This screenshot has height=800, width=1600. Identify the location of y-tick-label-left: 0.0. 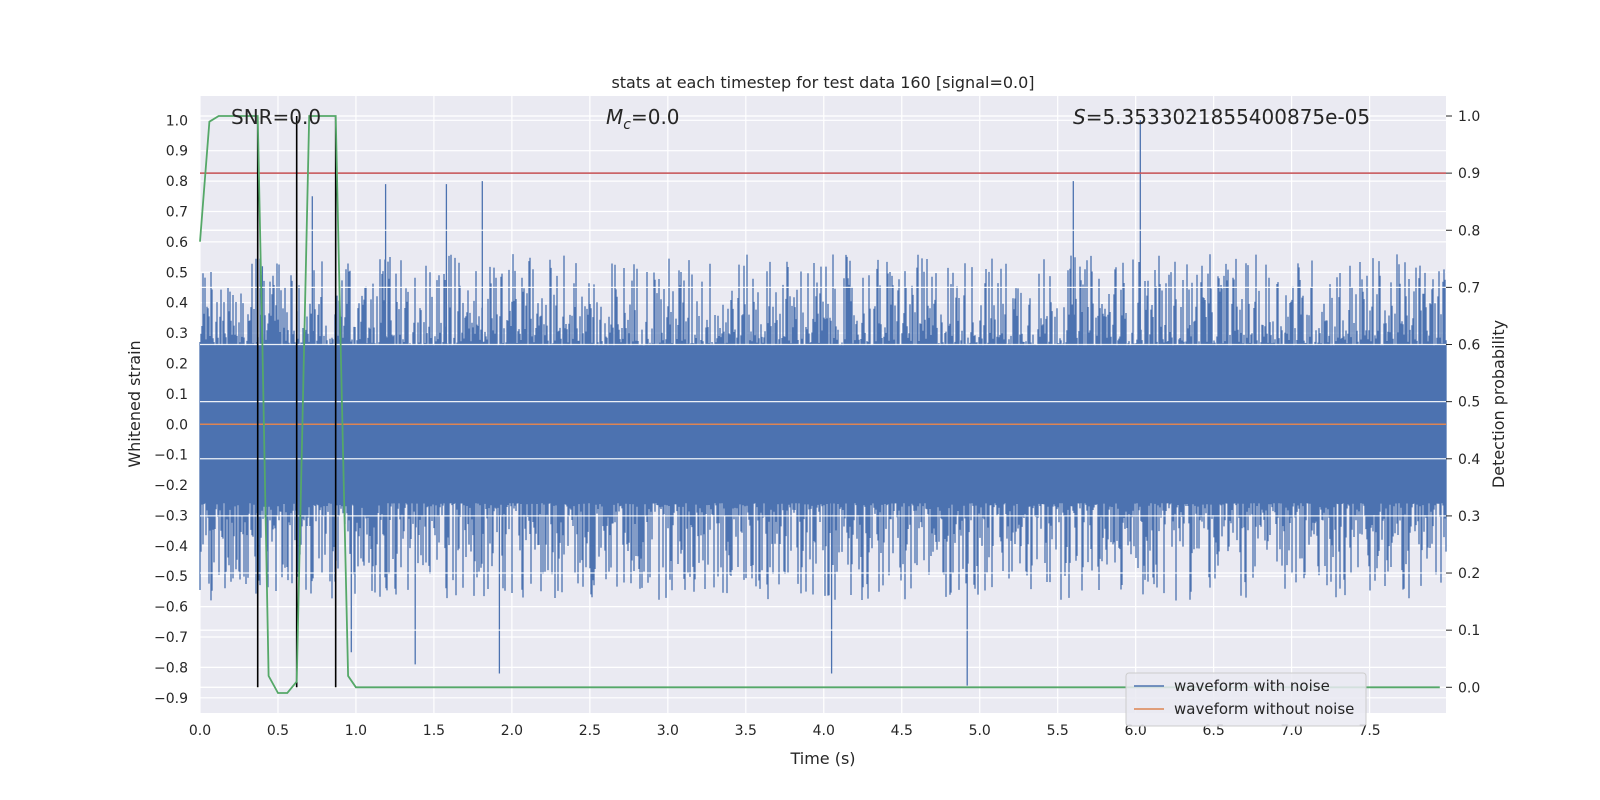
(177, 425).